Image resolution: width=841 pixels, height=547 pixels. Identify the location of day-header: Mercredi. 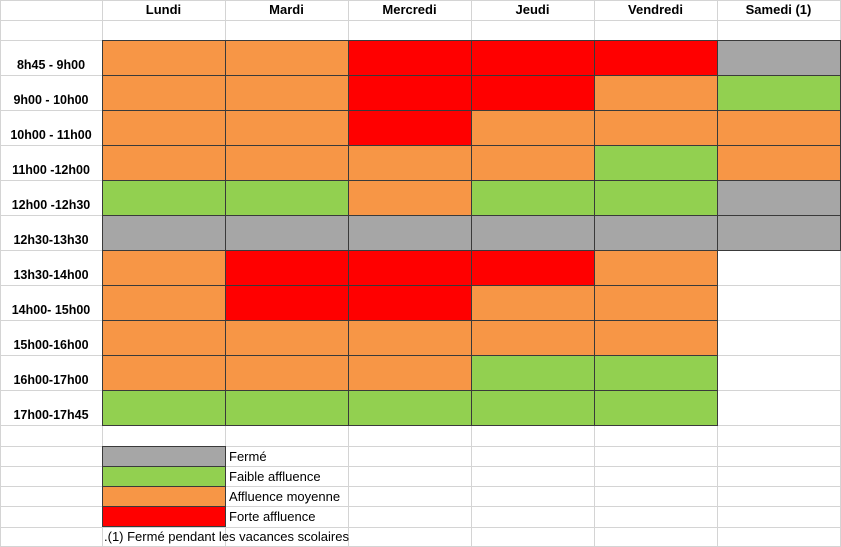
(409, 9).